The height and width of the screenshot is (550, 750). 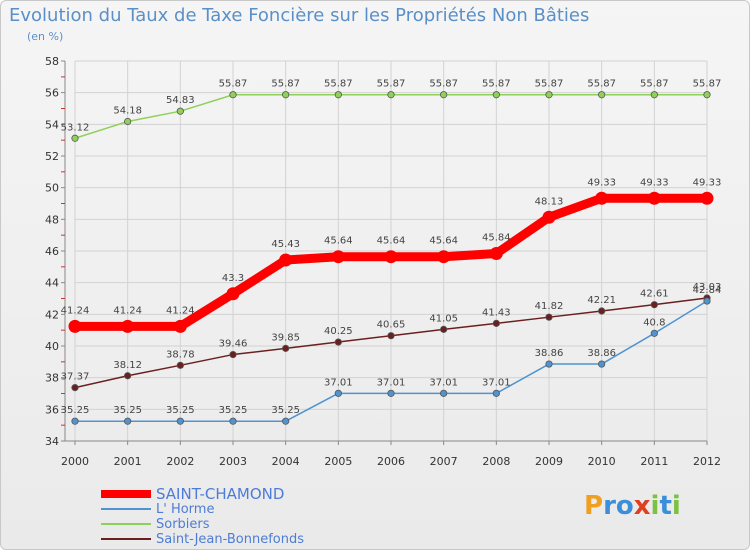 I want to click on y-tick-label: 54, so click(x=52, y=124).